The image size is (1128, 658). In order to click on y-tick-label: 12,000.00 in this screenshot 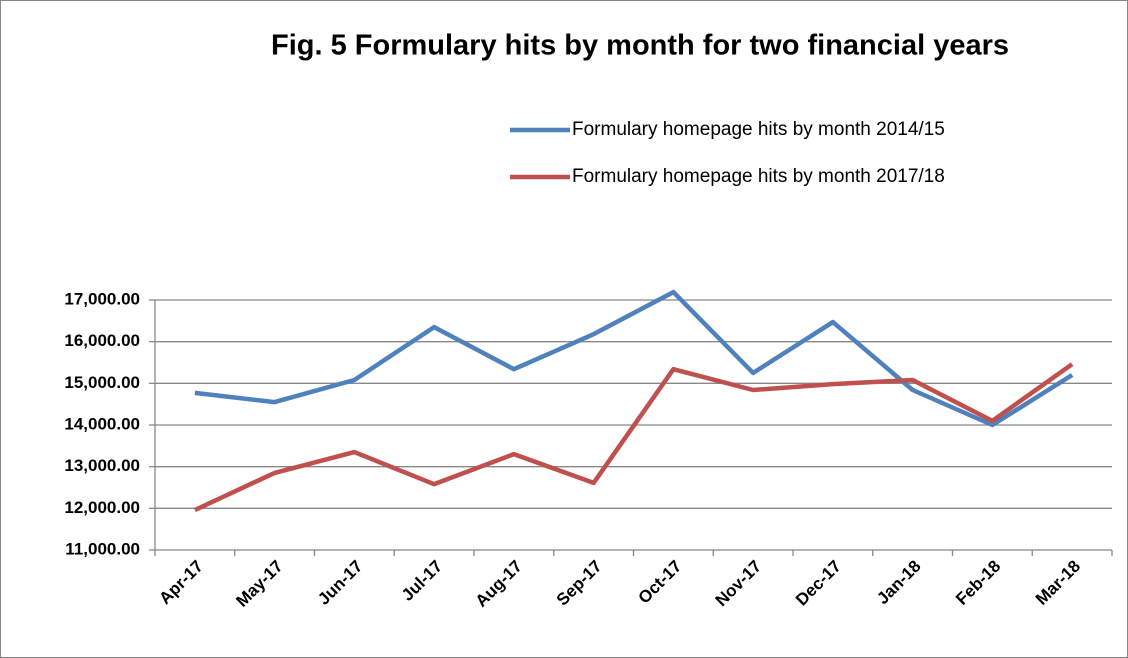, I will do `click(102, 507)`.